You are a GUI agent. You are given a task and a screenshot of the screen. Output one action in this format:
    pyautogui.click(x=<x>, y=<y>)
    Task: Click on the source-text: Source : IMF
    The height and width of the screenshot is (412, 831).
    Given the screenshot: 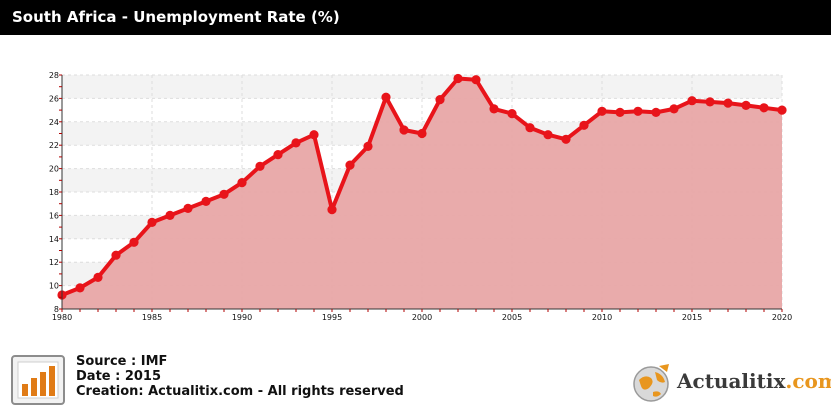 What is the action you would take?
    pyautogui.click(x=122, y=361)
    